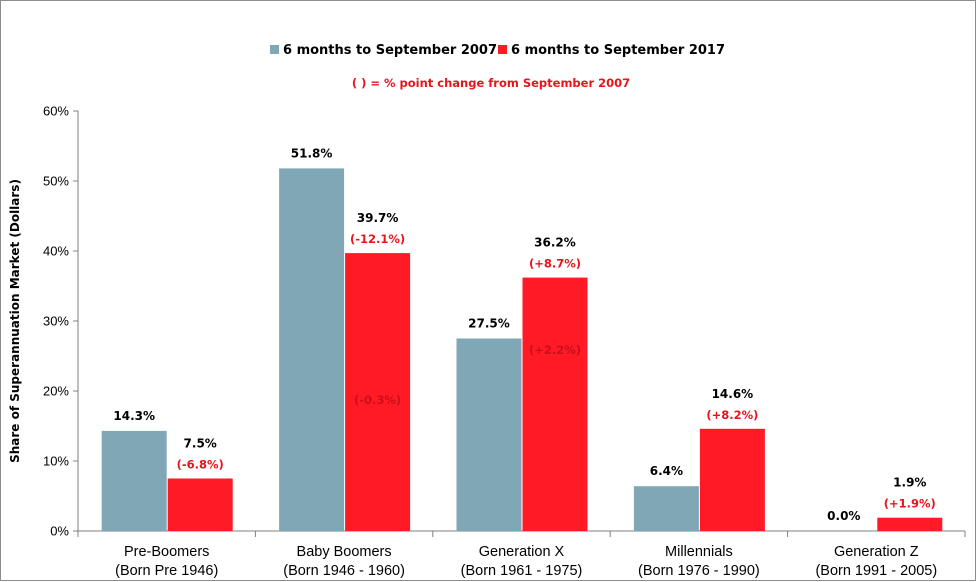 The width and height of the screenshot is (976, 582). Describe the element at coordinates (166, 571) in the screenshot. I see `x-category-sublabel: (Born Pre 1946)` at that location.